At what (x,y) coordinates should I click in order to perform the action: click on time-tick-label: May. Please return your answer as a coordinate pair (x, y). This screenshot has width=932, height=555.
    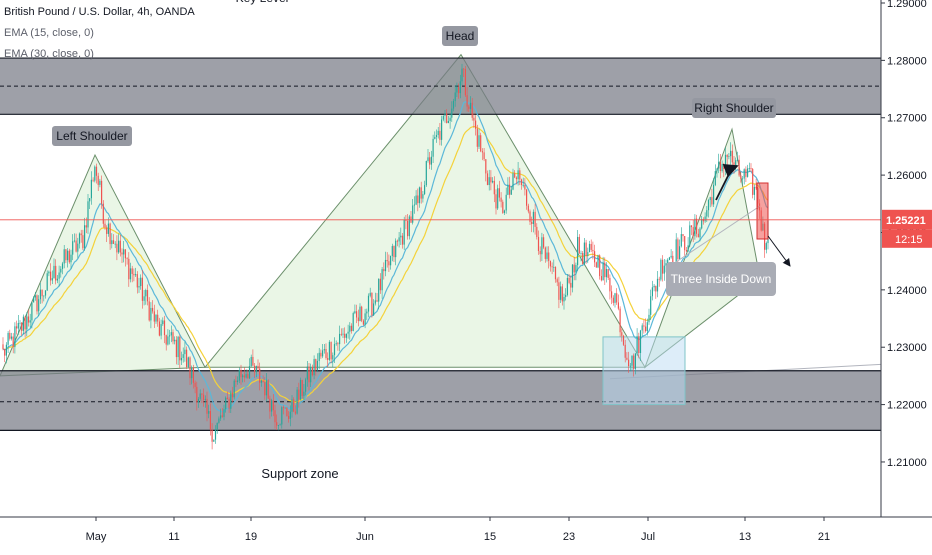
    Looking at the image, I should click on (96, 537).